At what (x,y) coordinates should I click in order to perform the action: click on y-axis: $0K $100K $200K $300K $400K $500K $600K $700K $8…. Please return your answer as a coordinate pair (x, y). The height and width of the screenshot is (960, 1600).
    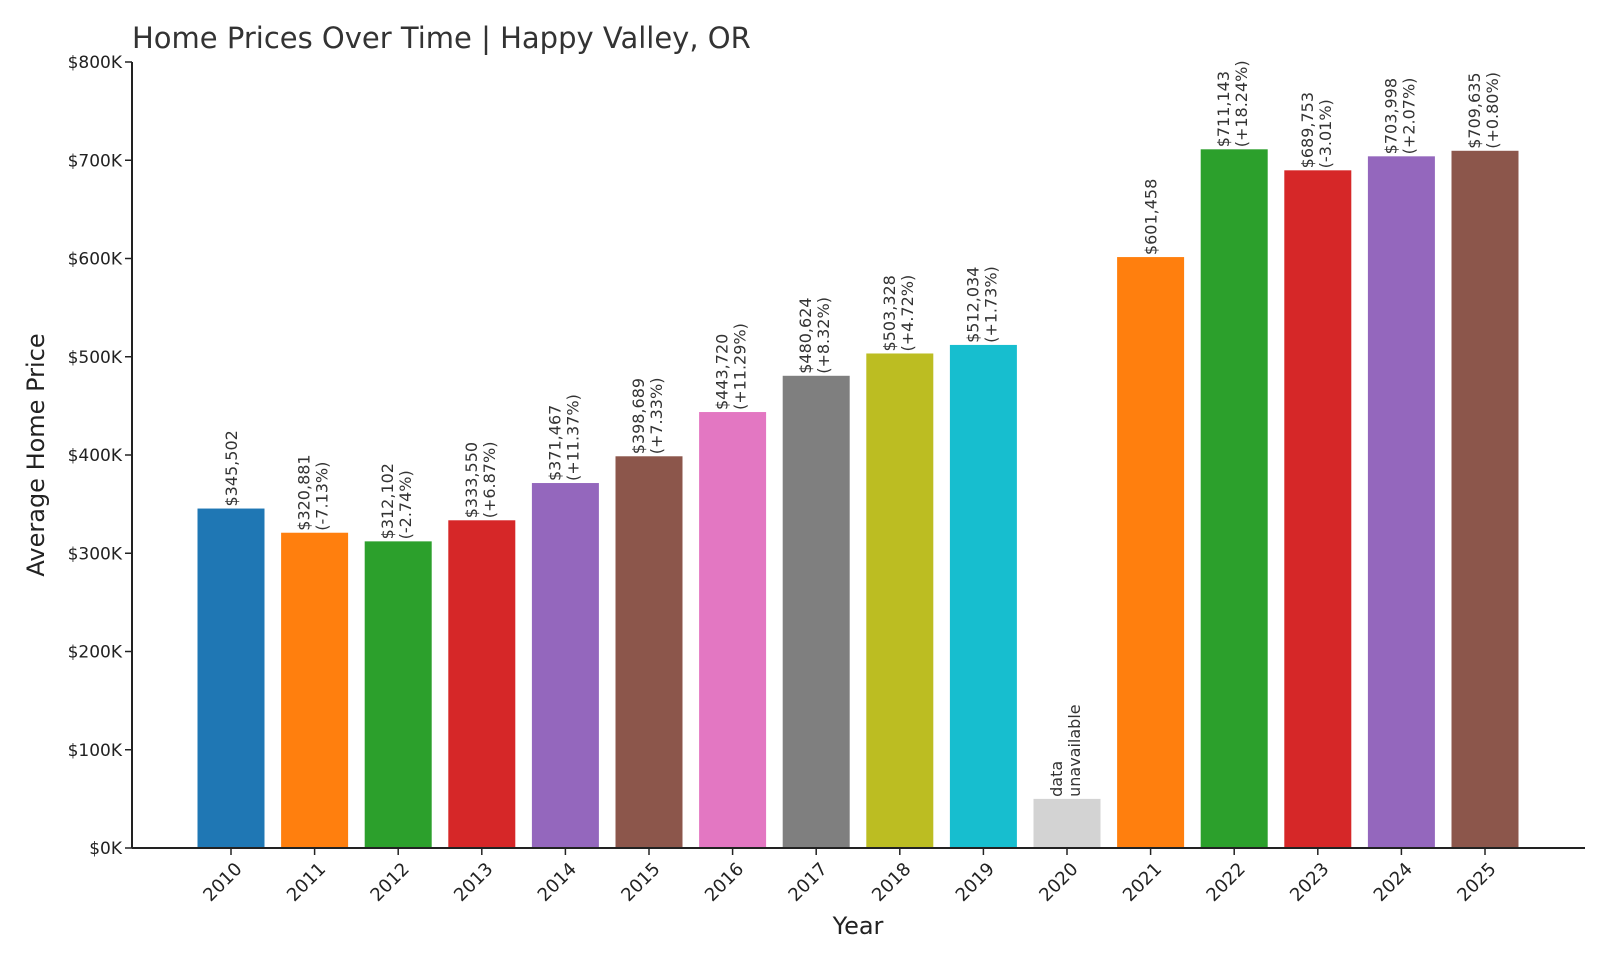
    Looking at the image, I should click on (100, 456).